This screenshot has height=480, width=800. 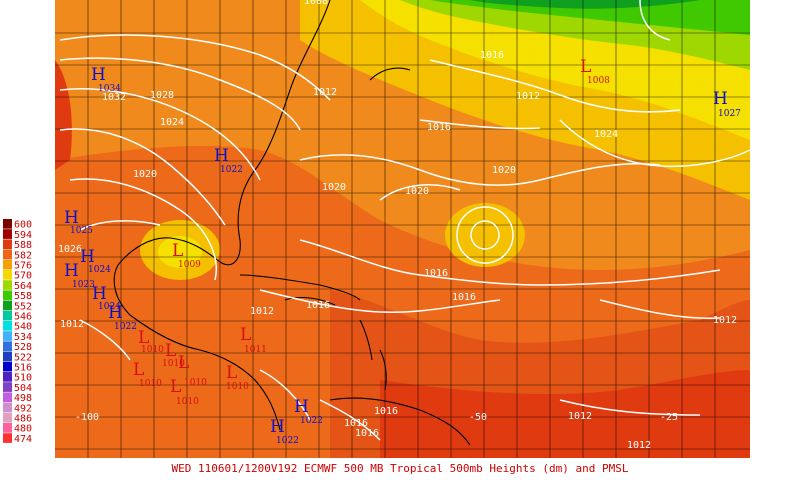 I want to click on legend-label: 474, so click(x=23, y=439).